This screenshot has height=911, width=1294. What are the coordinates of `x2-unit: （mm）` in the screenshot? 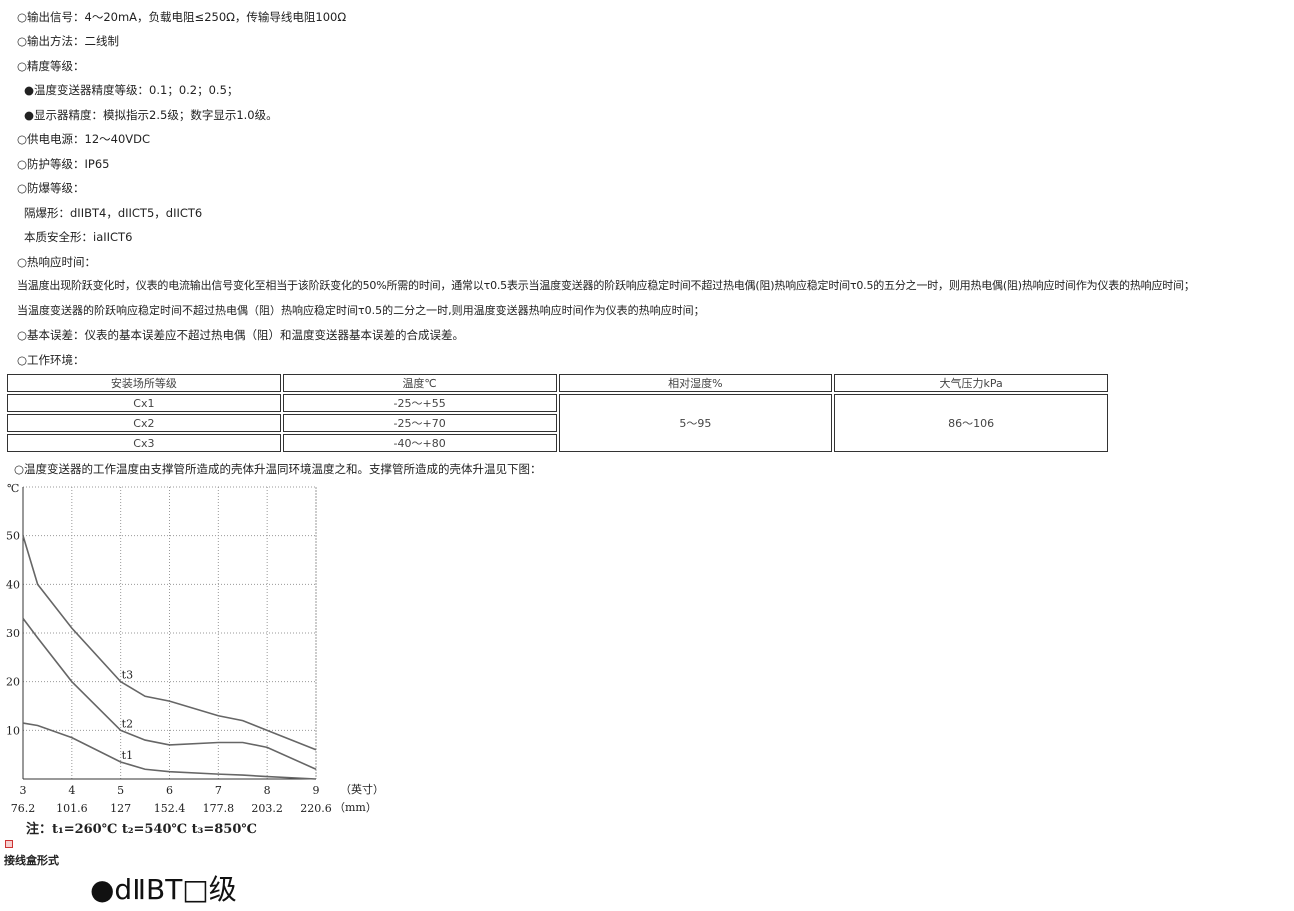 It's located at (355, 807).